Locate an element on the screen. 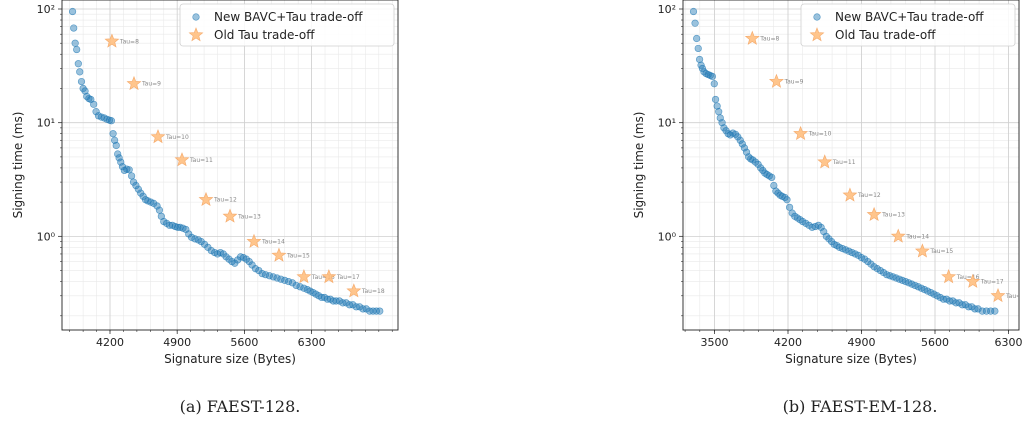 This screenshot has width=1026, height=425. point-label: Tau=12 is located at coordinates (225, 200).